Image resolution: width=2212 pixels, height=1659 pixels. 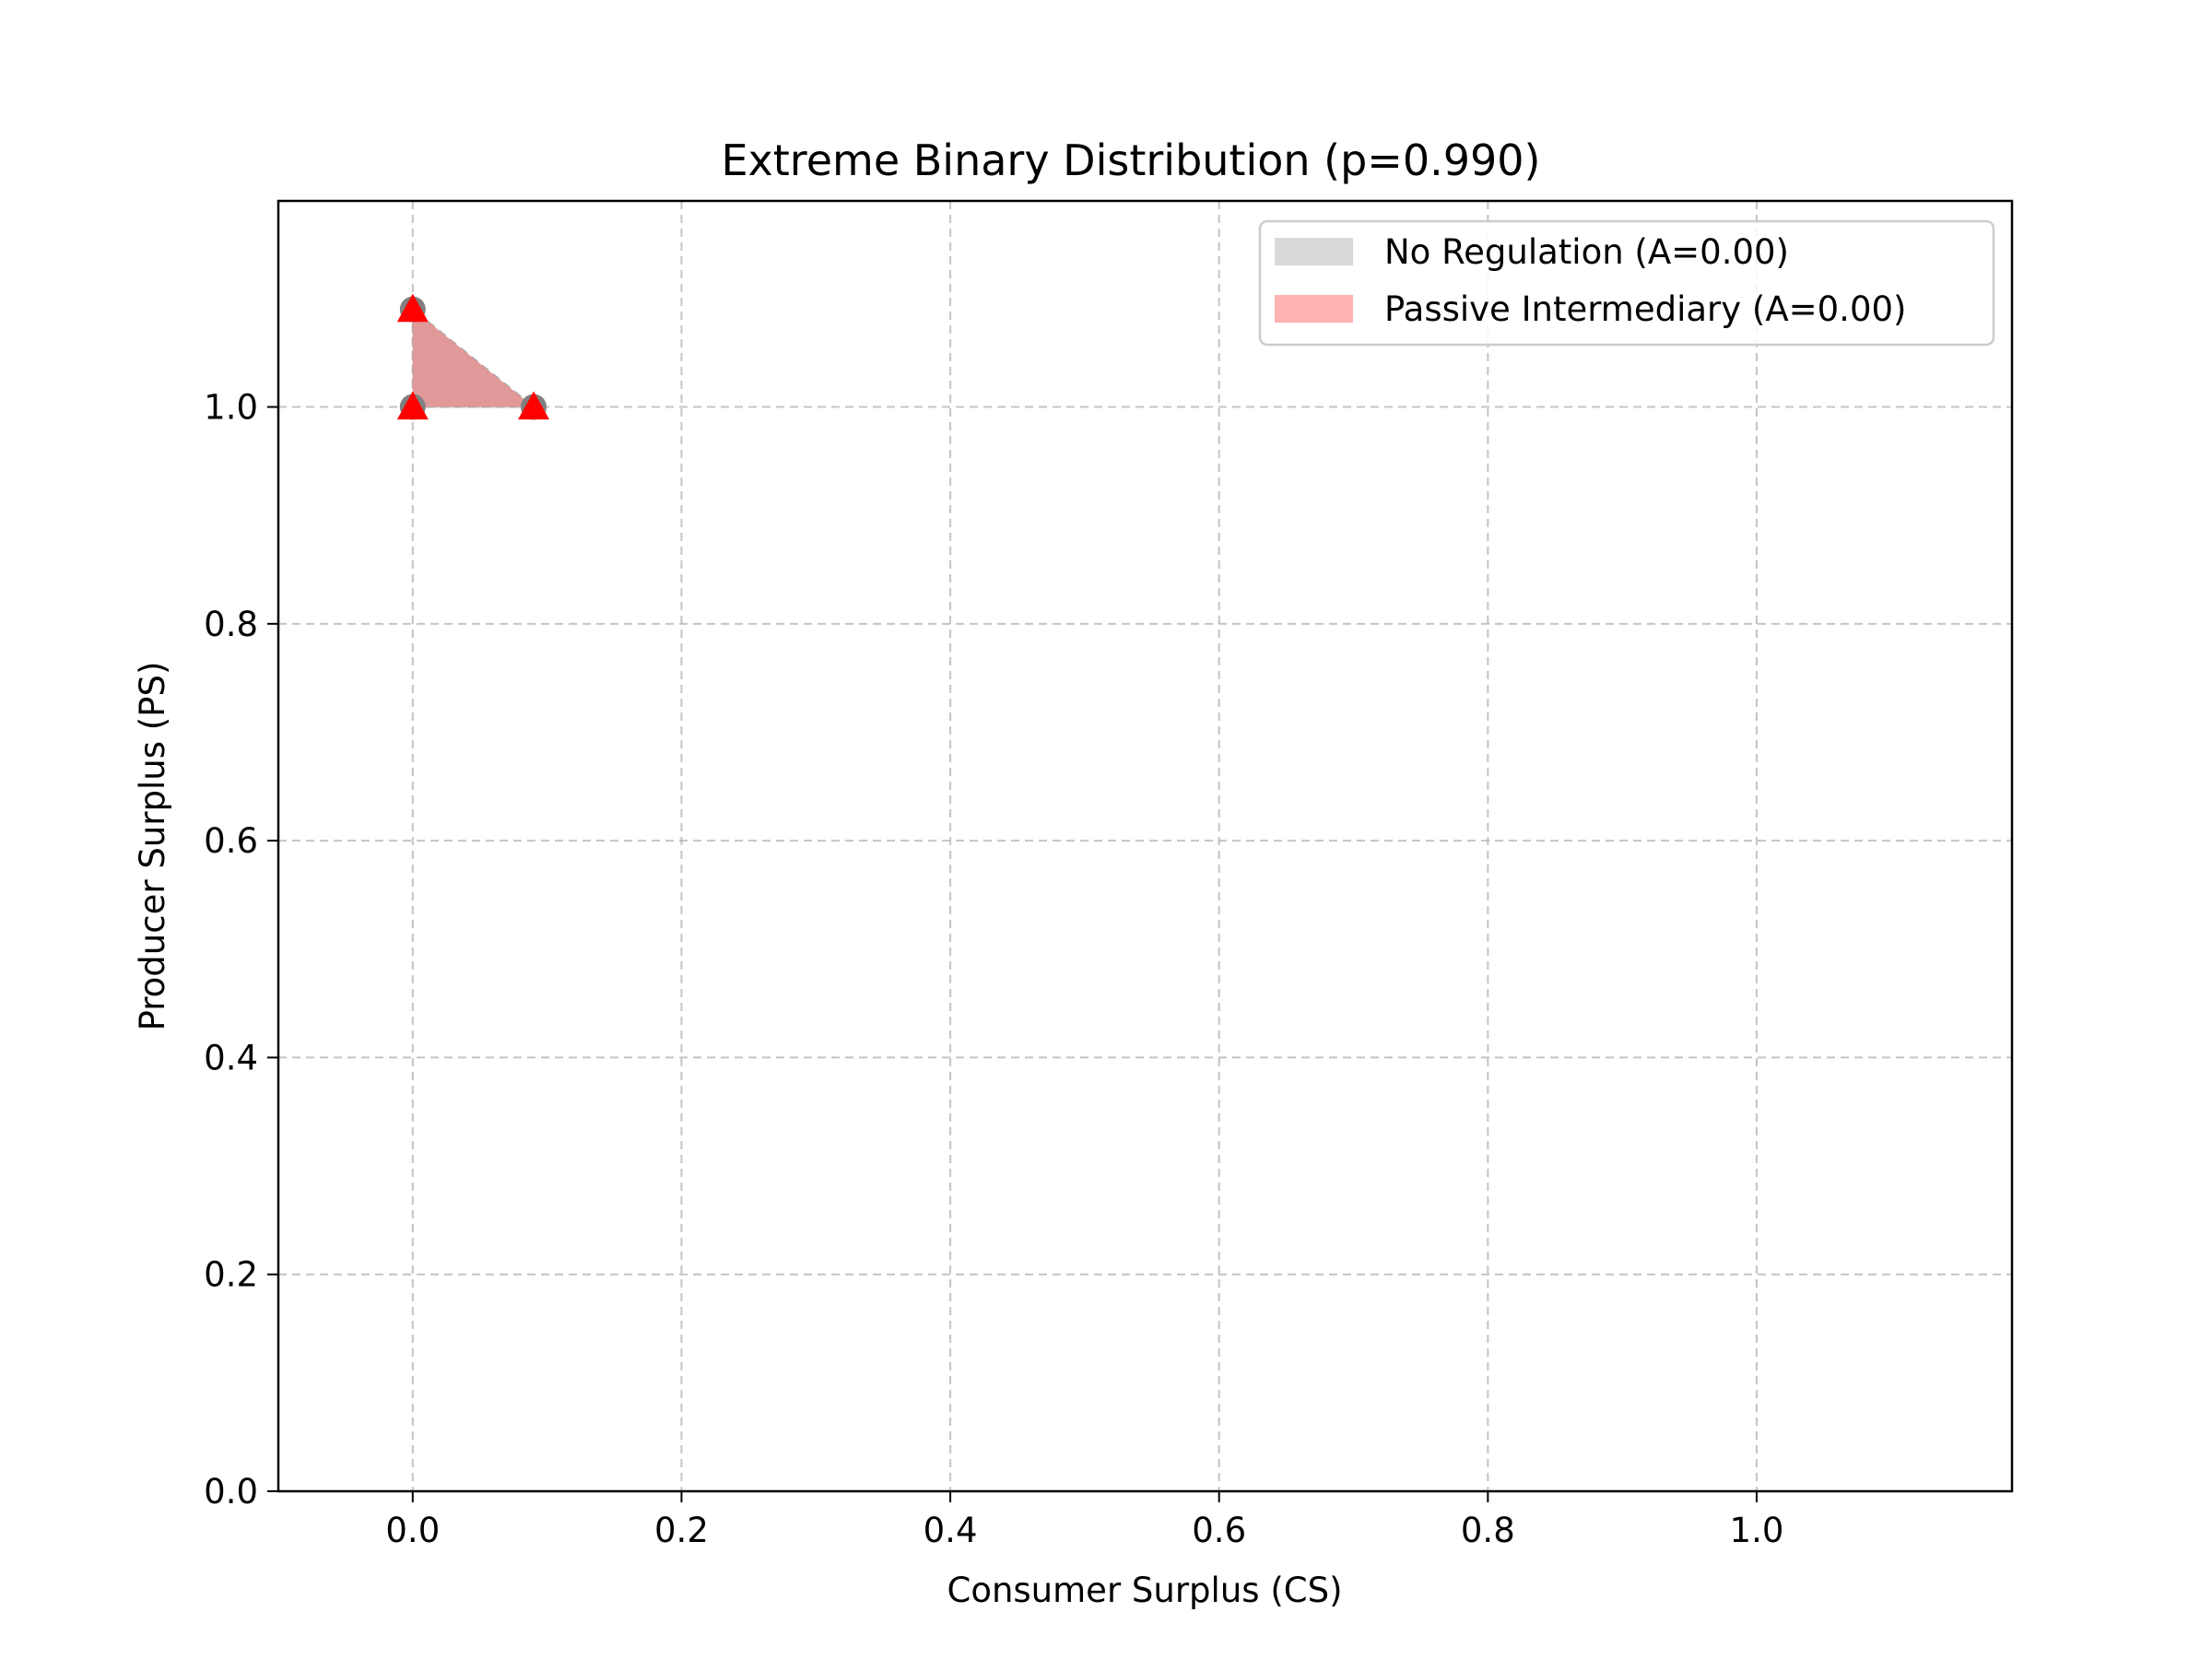 What do you see at coordinates (1130, 160) in the screenshot?
I see `chart-title: Extreme Binary Distribution (p=0.990)` at bounding box center [1130, 160].